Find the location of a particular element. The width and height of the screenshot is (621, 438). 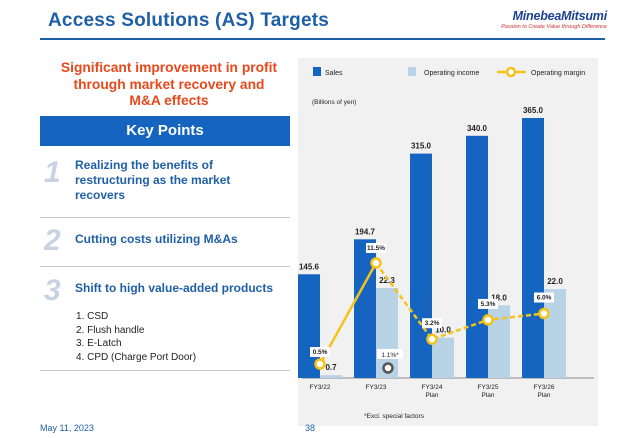

x-tick-label: FY3/26 is located at coordinates (544, 387).